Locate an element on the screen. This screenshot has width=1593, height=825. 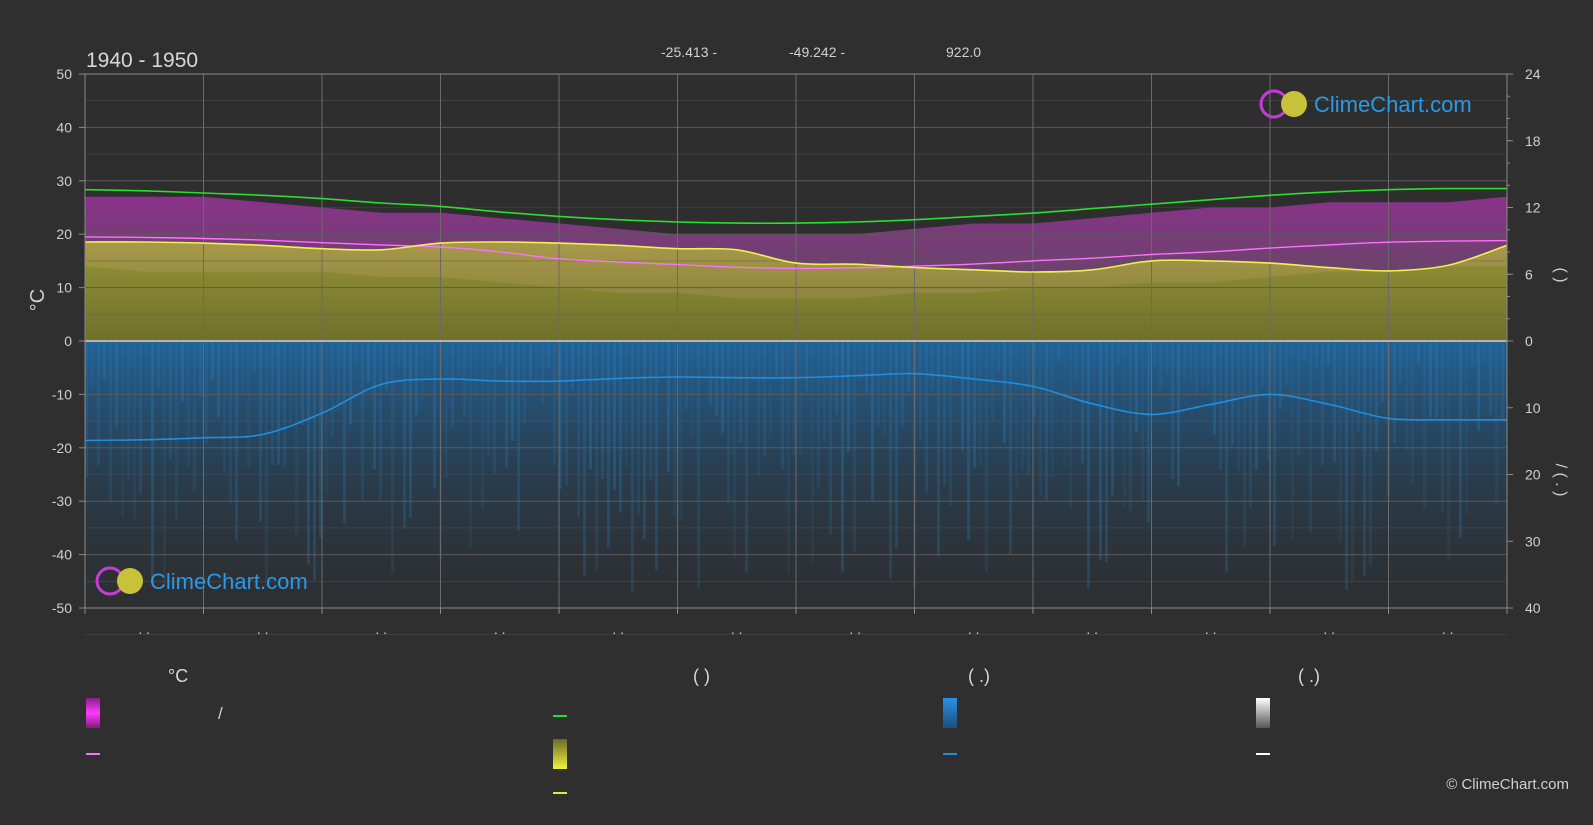
y-left-tick-label: 10 is located at coordinates (64, 288).